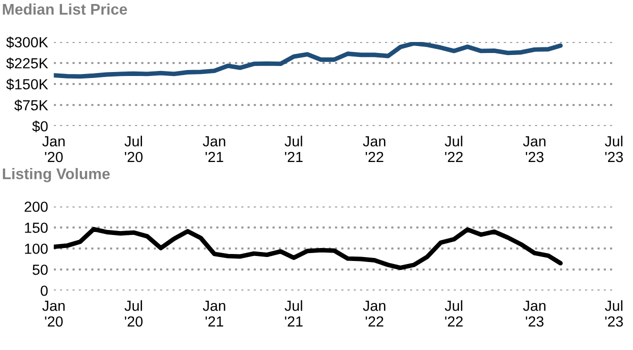 The image size is (633, 350). What do you see at coordinates (31, 105) in the screenshot?
I see `y-tick-label: $75K` at bounding box center [31, 105].